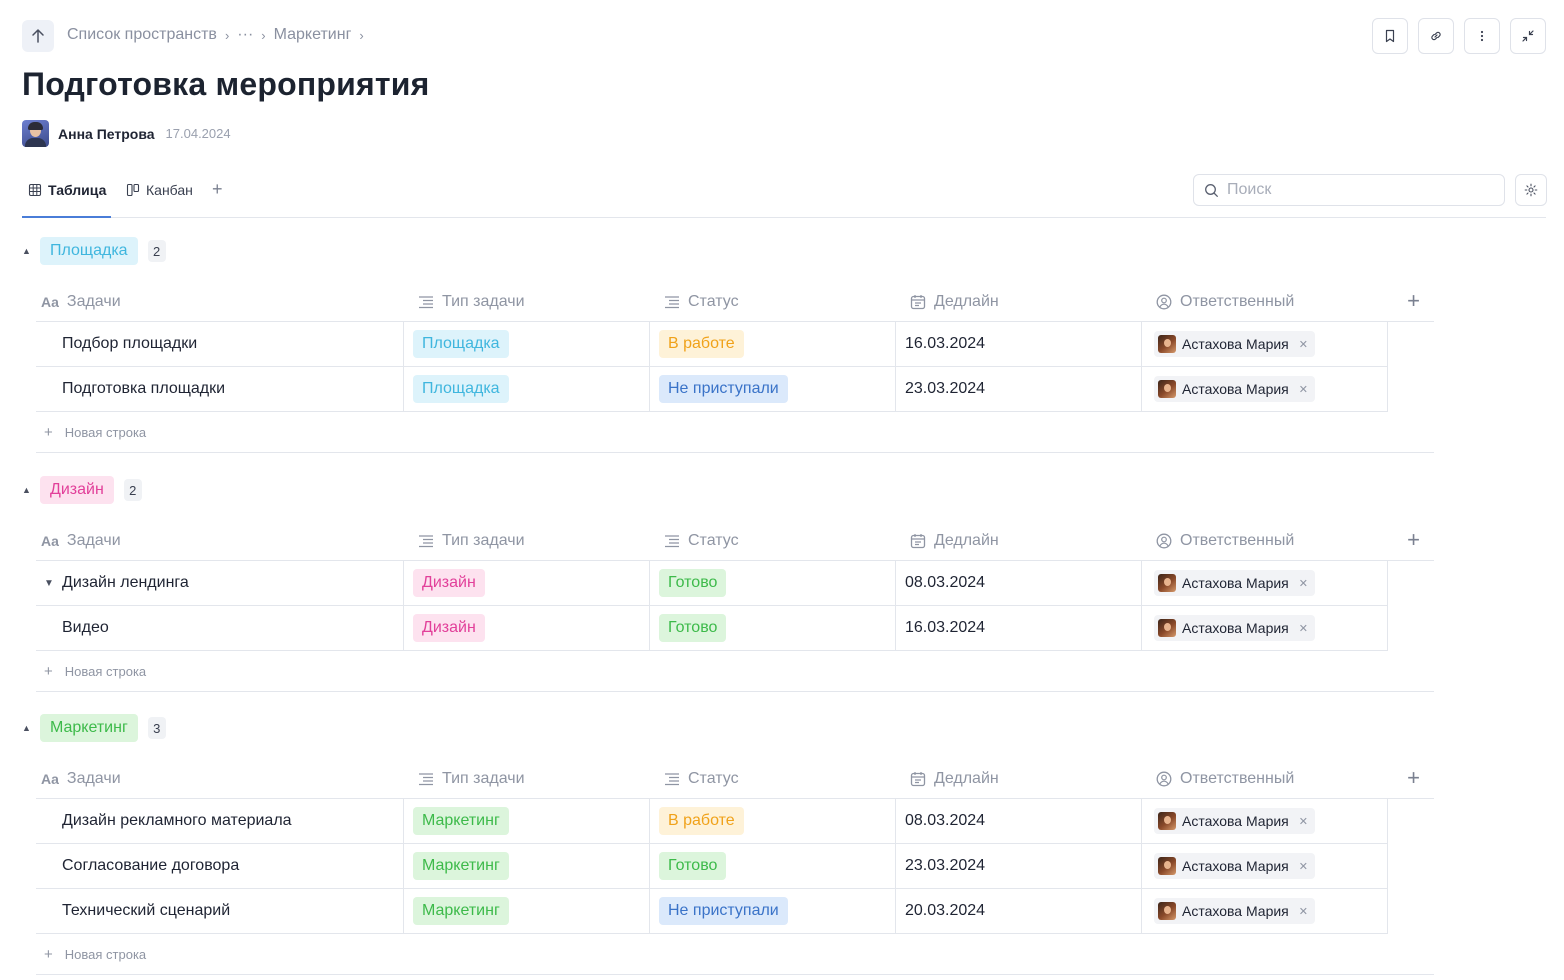  What do you see at coordinates (220, 389) in the screenshot?
I see `task-name-cell: Подготовка площадки` at bounding box center [220, 389].